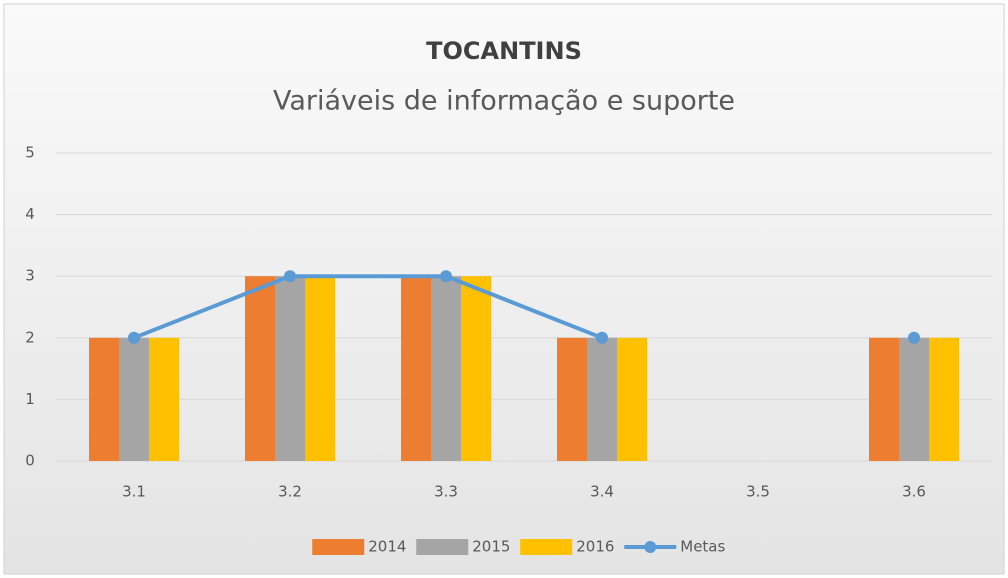 The image size is (1008, 578). Describe the element at coordinates (650, 547) in the screenshot. I see `legend-marker` at that location.